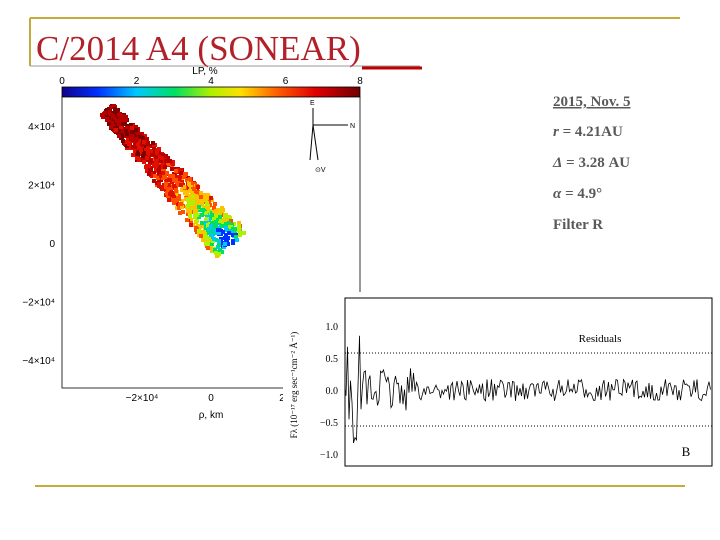  What do you see at coordinates (557, 194) in the screenshot?
I see `obs-symbol: α` at bounding box center [557, 194].